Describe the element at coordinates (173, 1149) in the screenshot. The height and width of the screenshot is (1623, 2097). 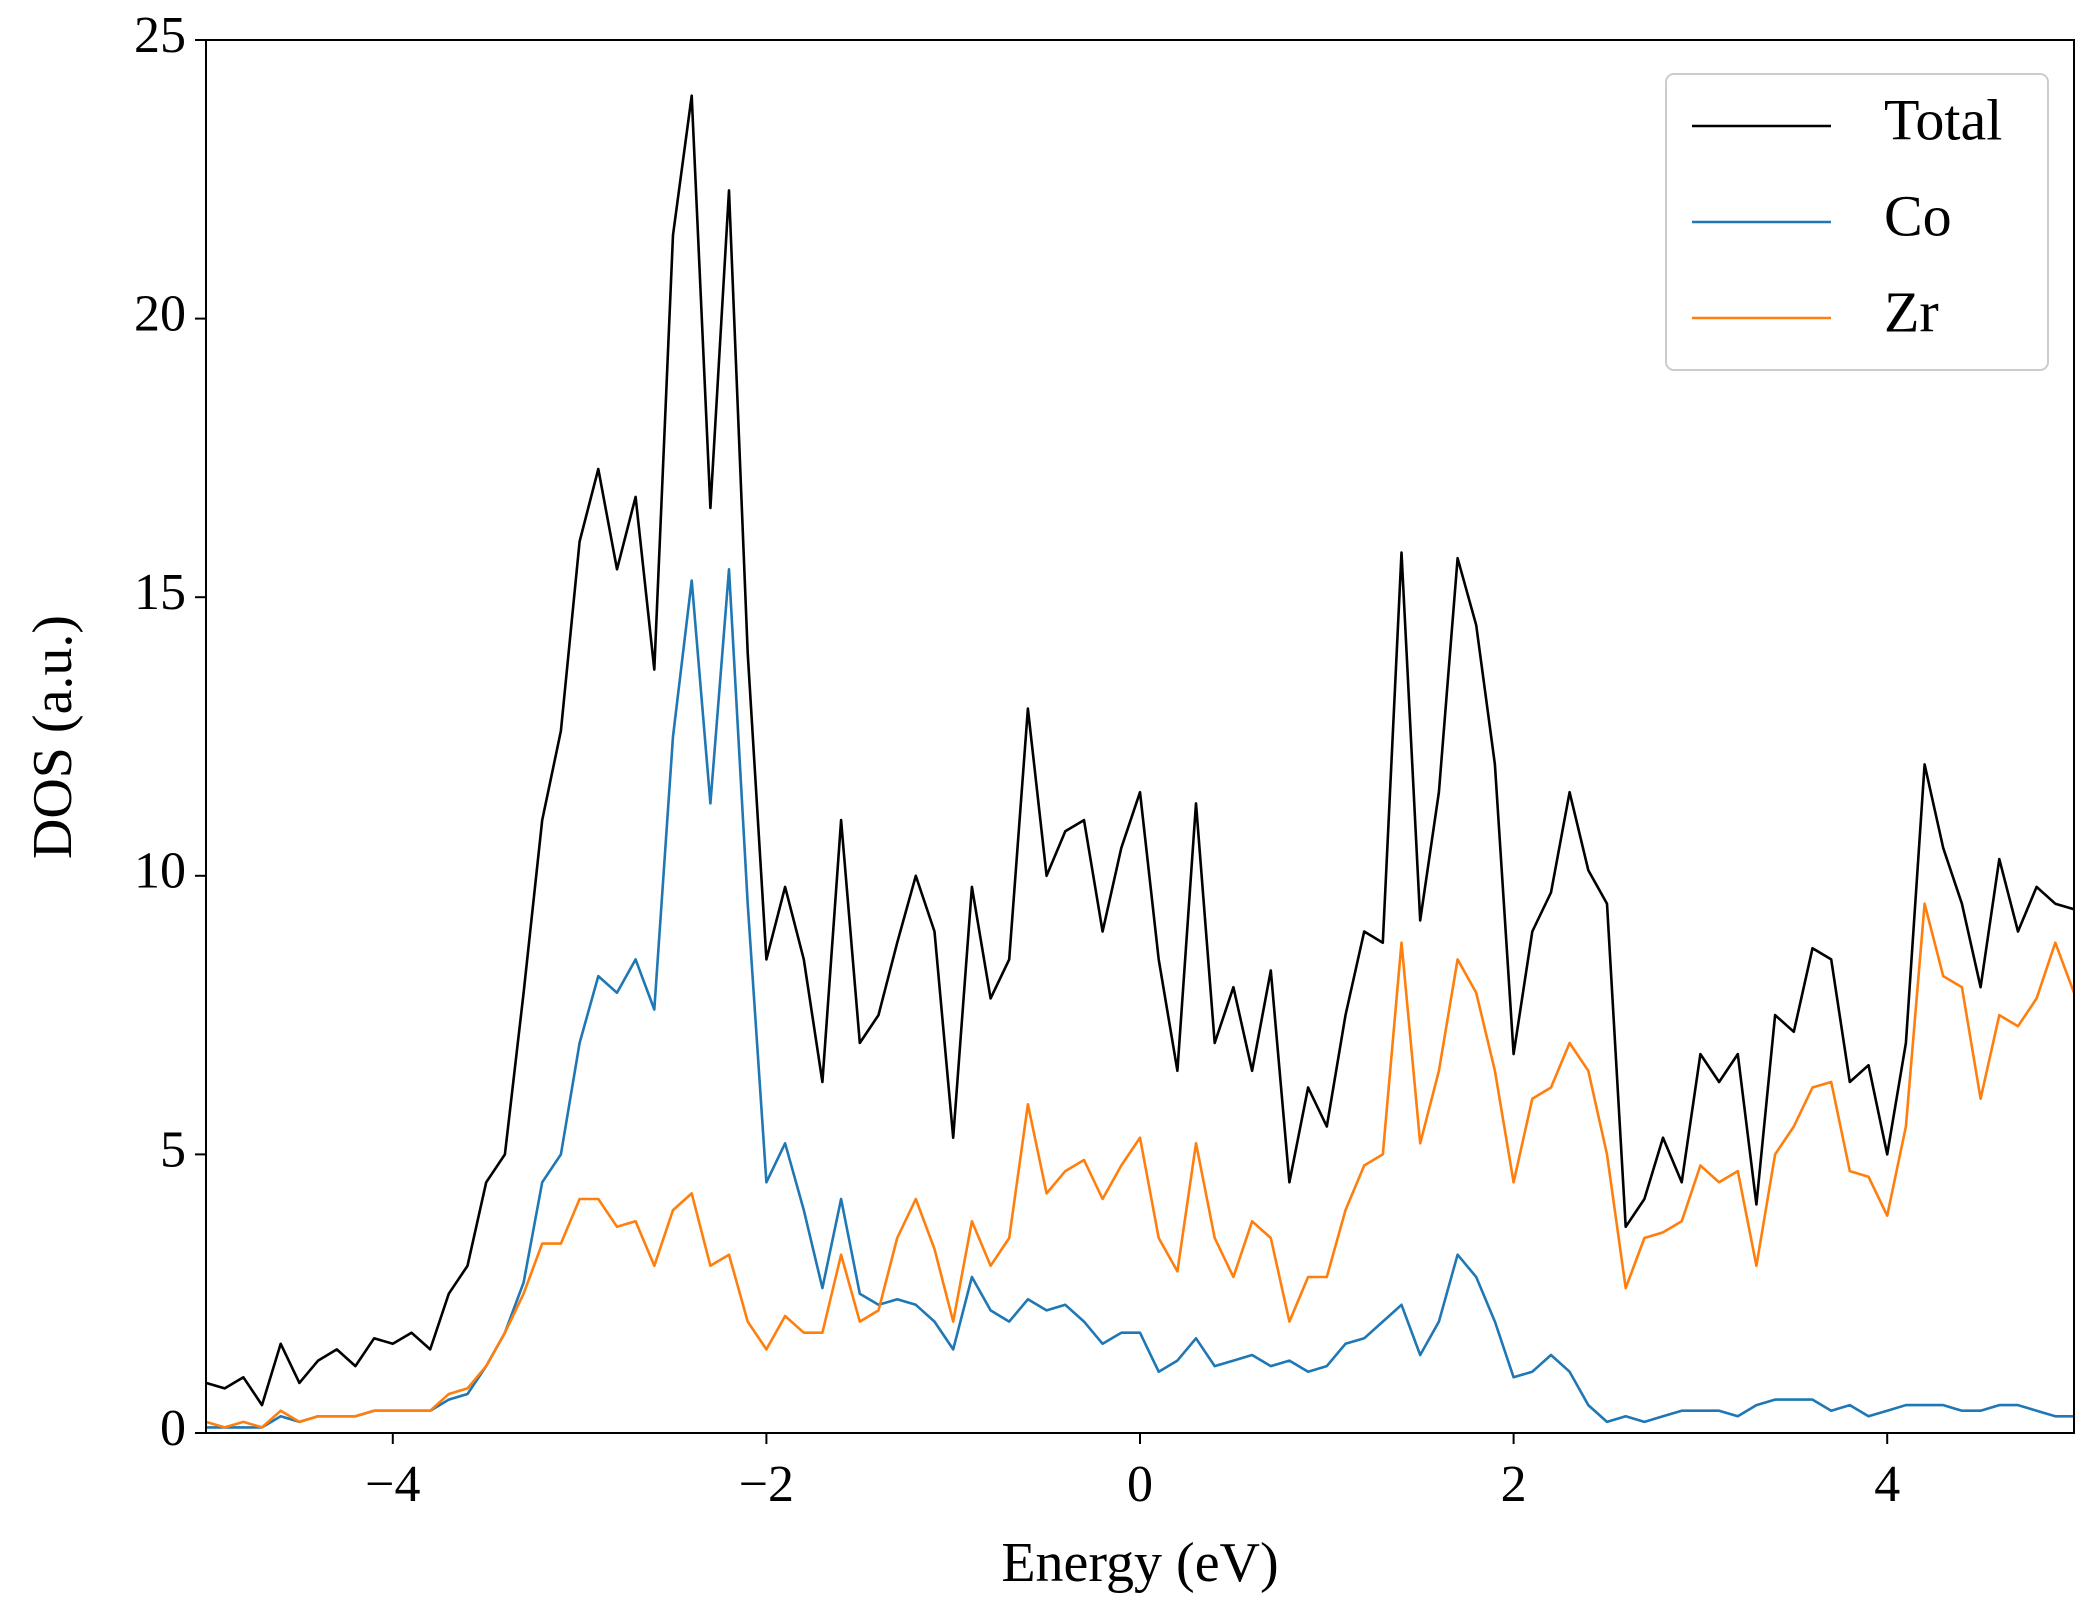
I see `y-tick-label: 5` at that location.